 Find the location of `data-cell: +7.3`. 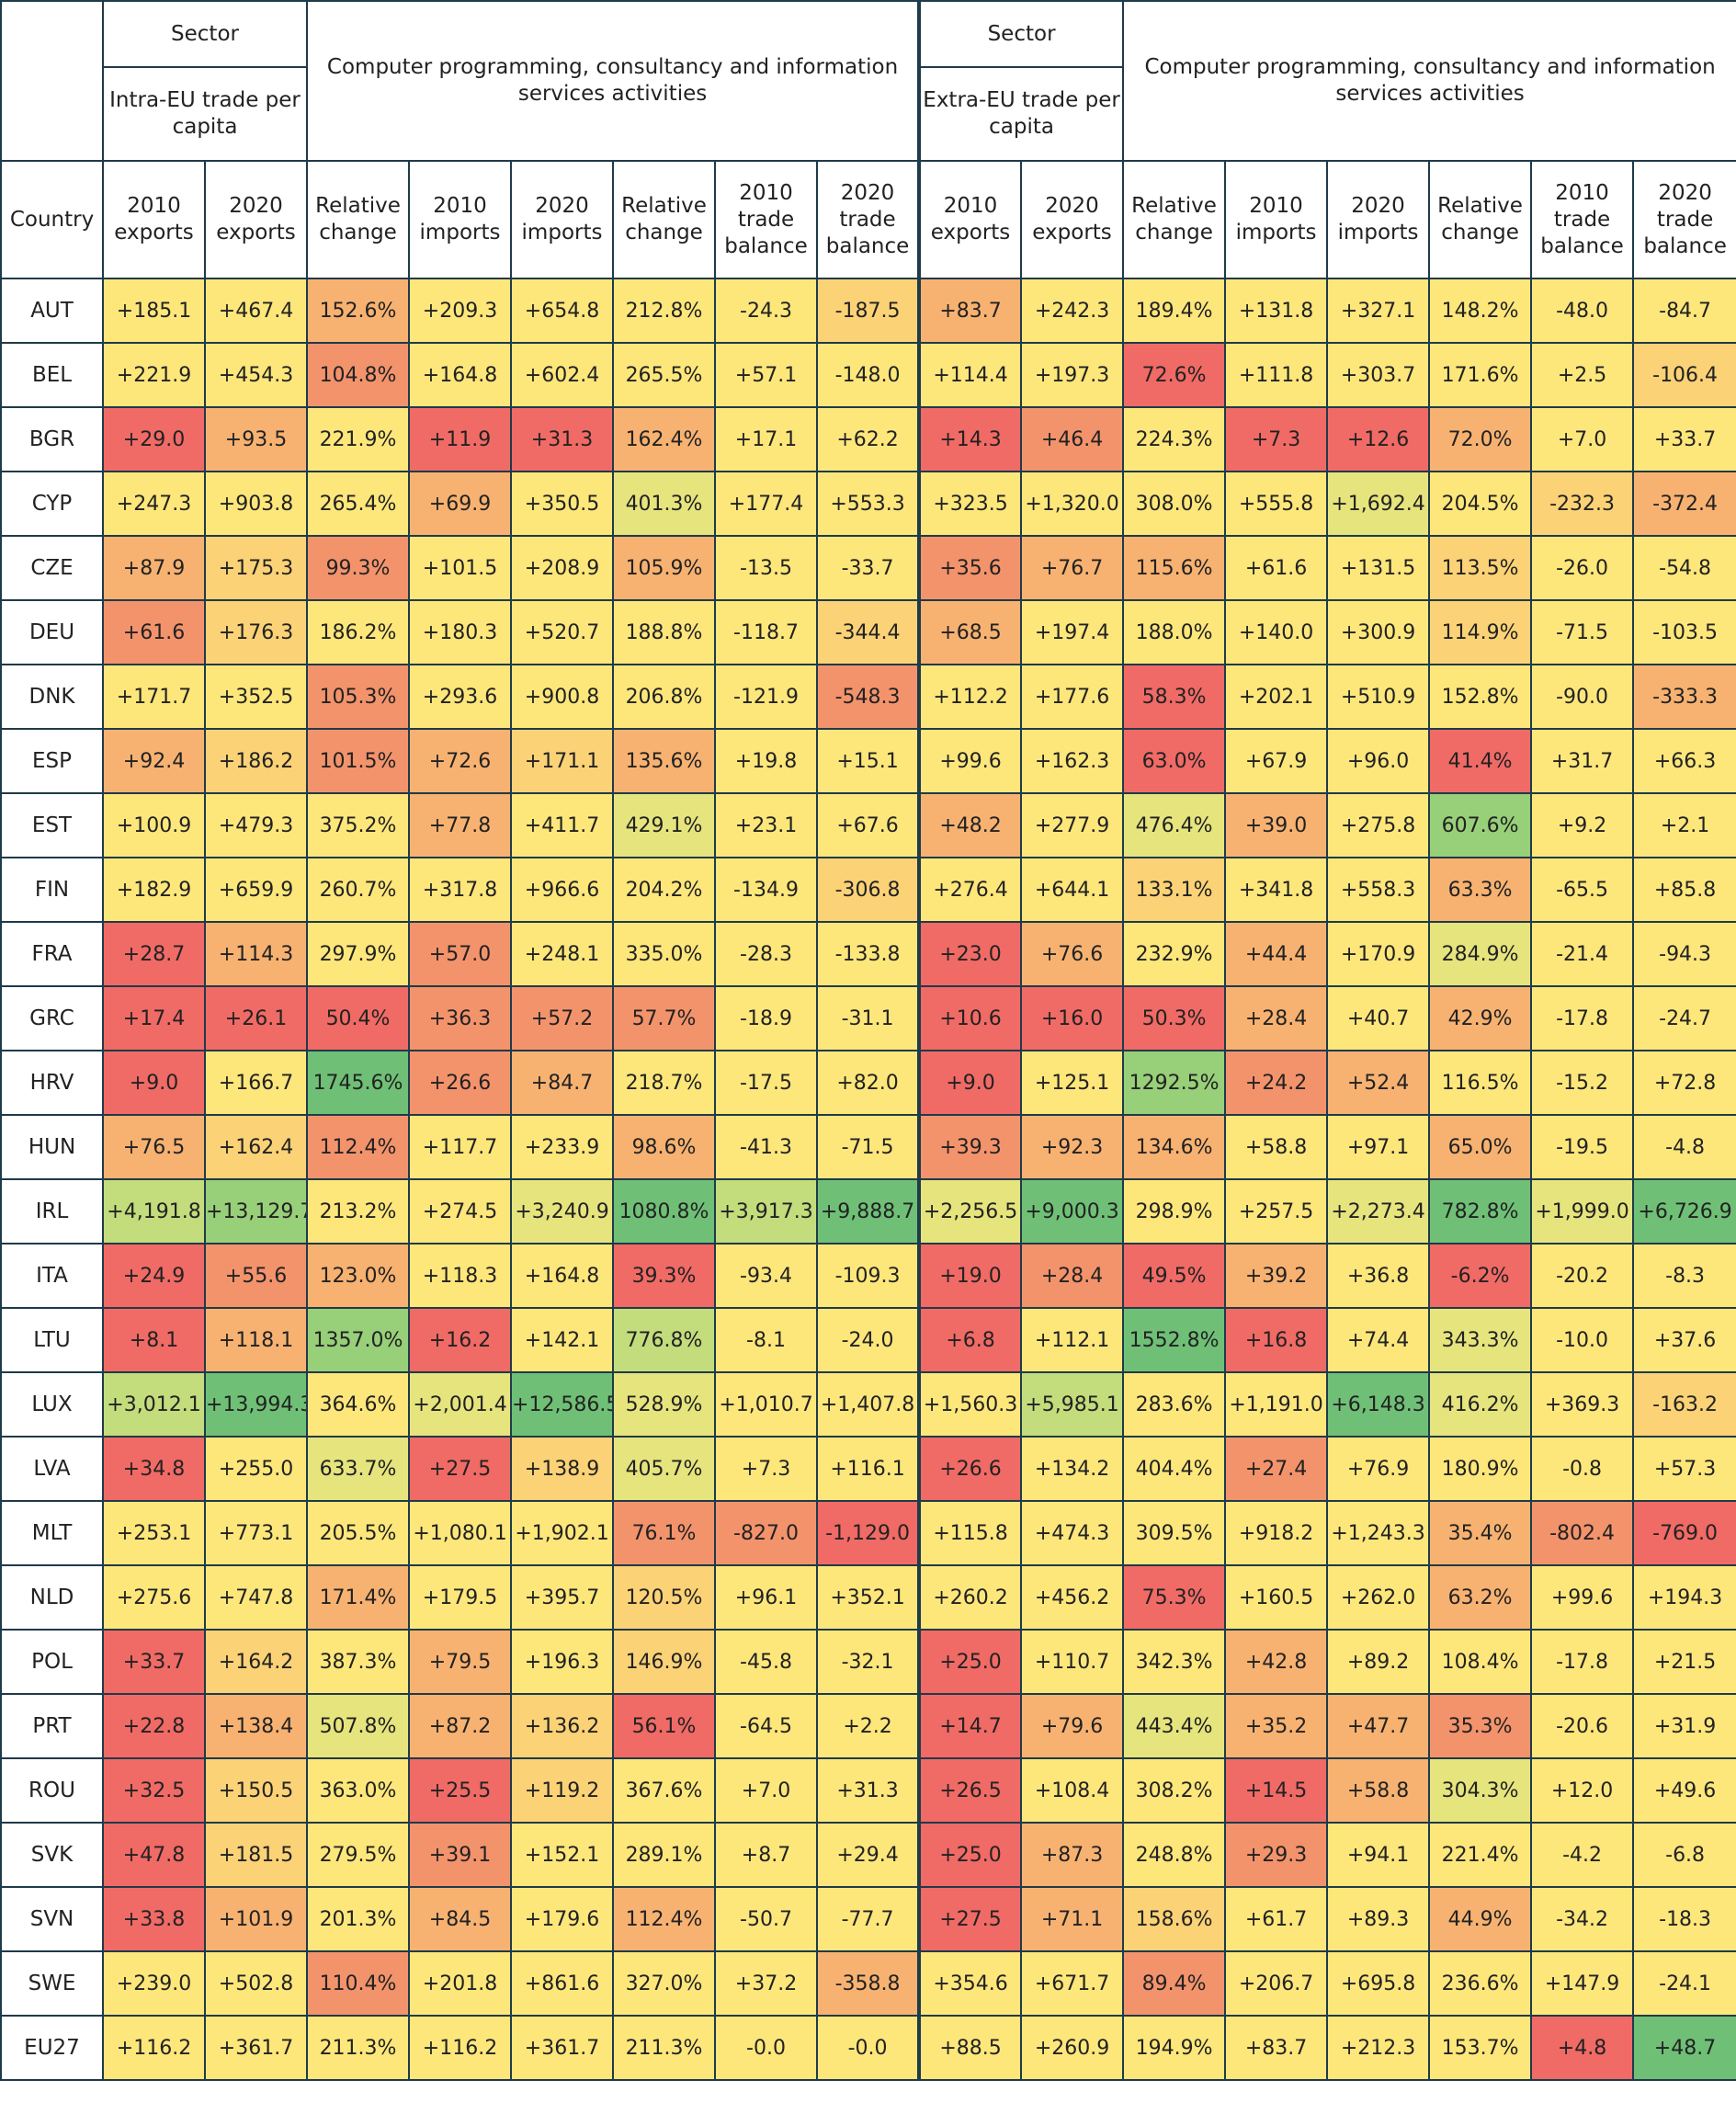

data-cell: +7.3 is located at coordinates (766, 1469).